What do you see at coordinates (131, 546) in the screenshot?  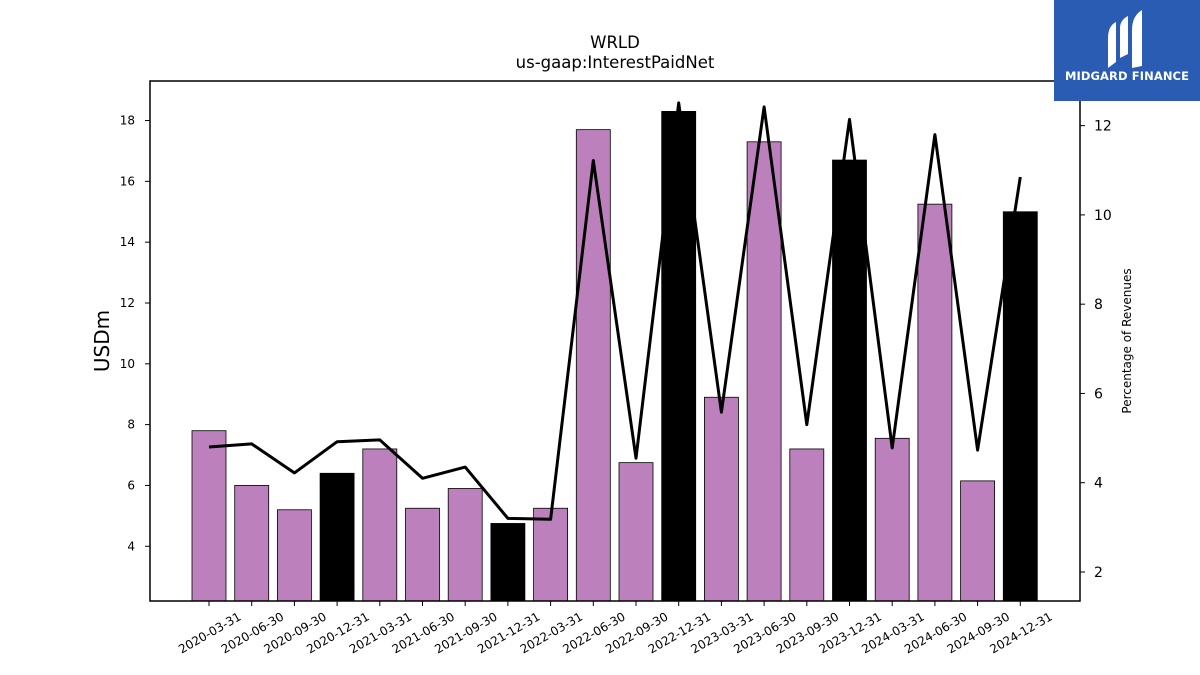 I see `y-tick-label: 4` at bounding box center [131, 546].